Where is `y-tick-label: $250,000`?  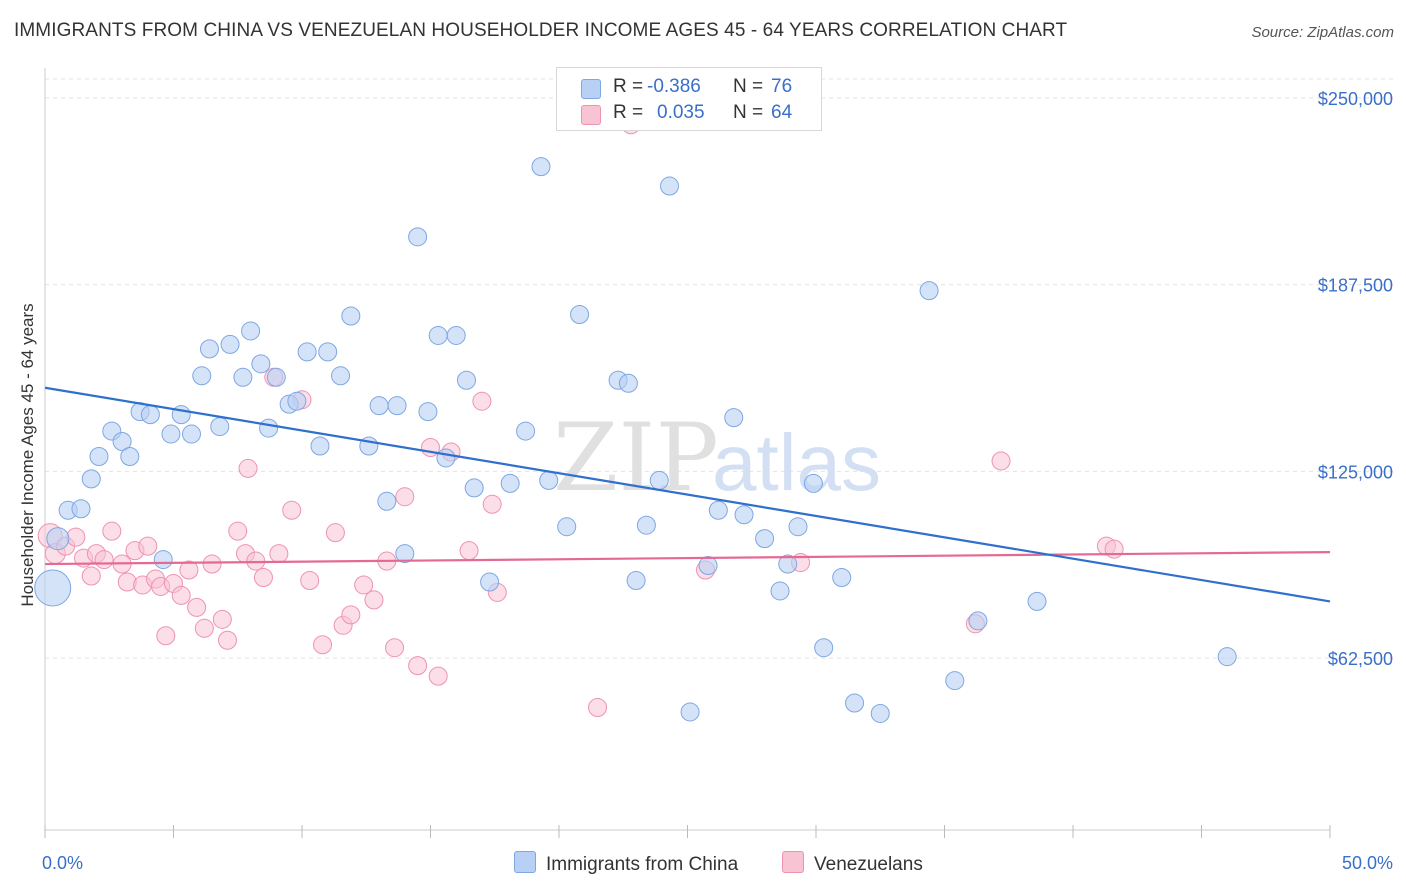 y-tick-label: $250,000 is located at coordinates (1355, 99).